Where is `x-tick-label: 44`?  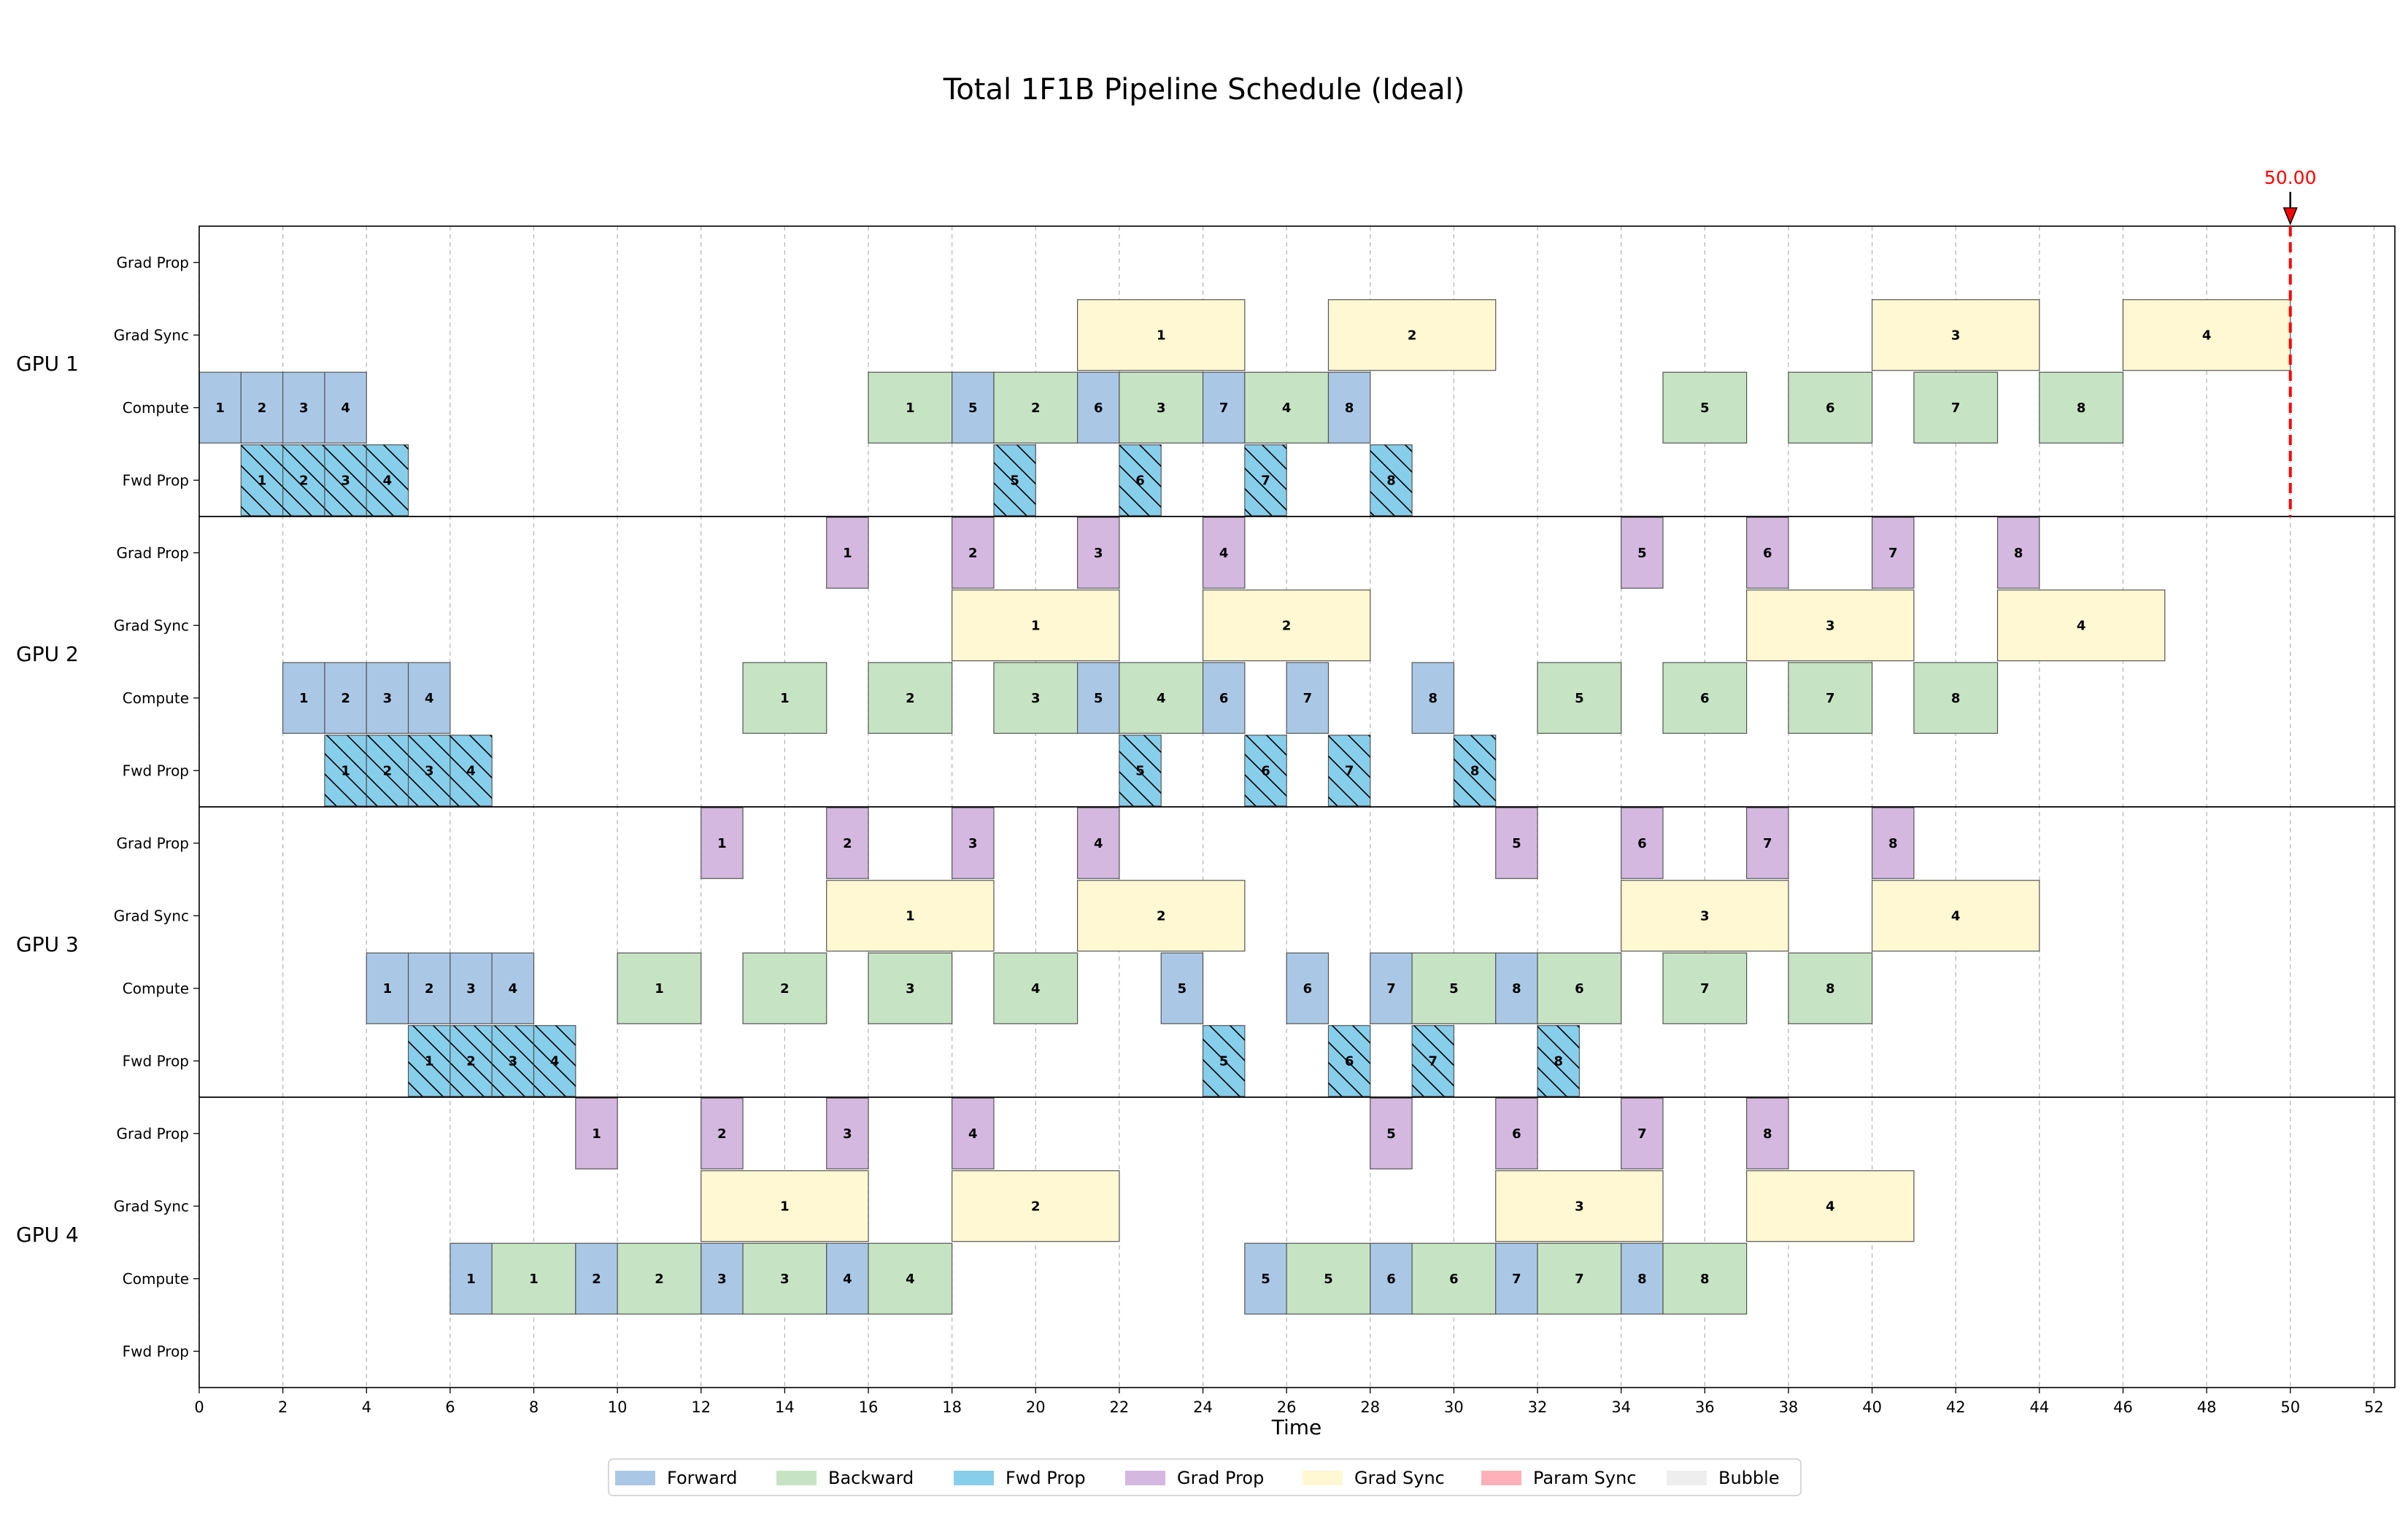 x-tick-label: 44 is located at coordinates (2039, 1407).